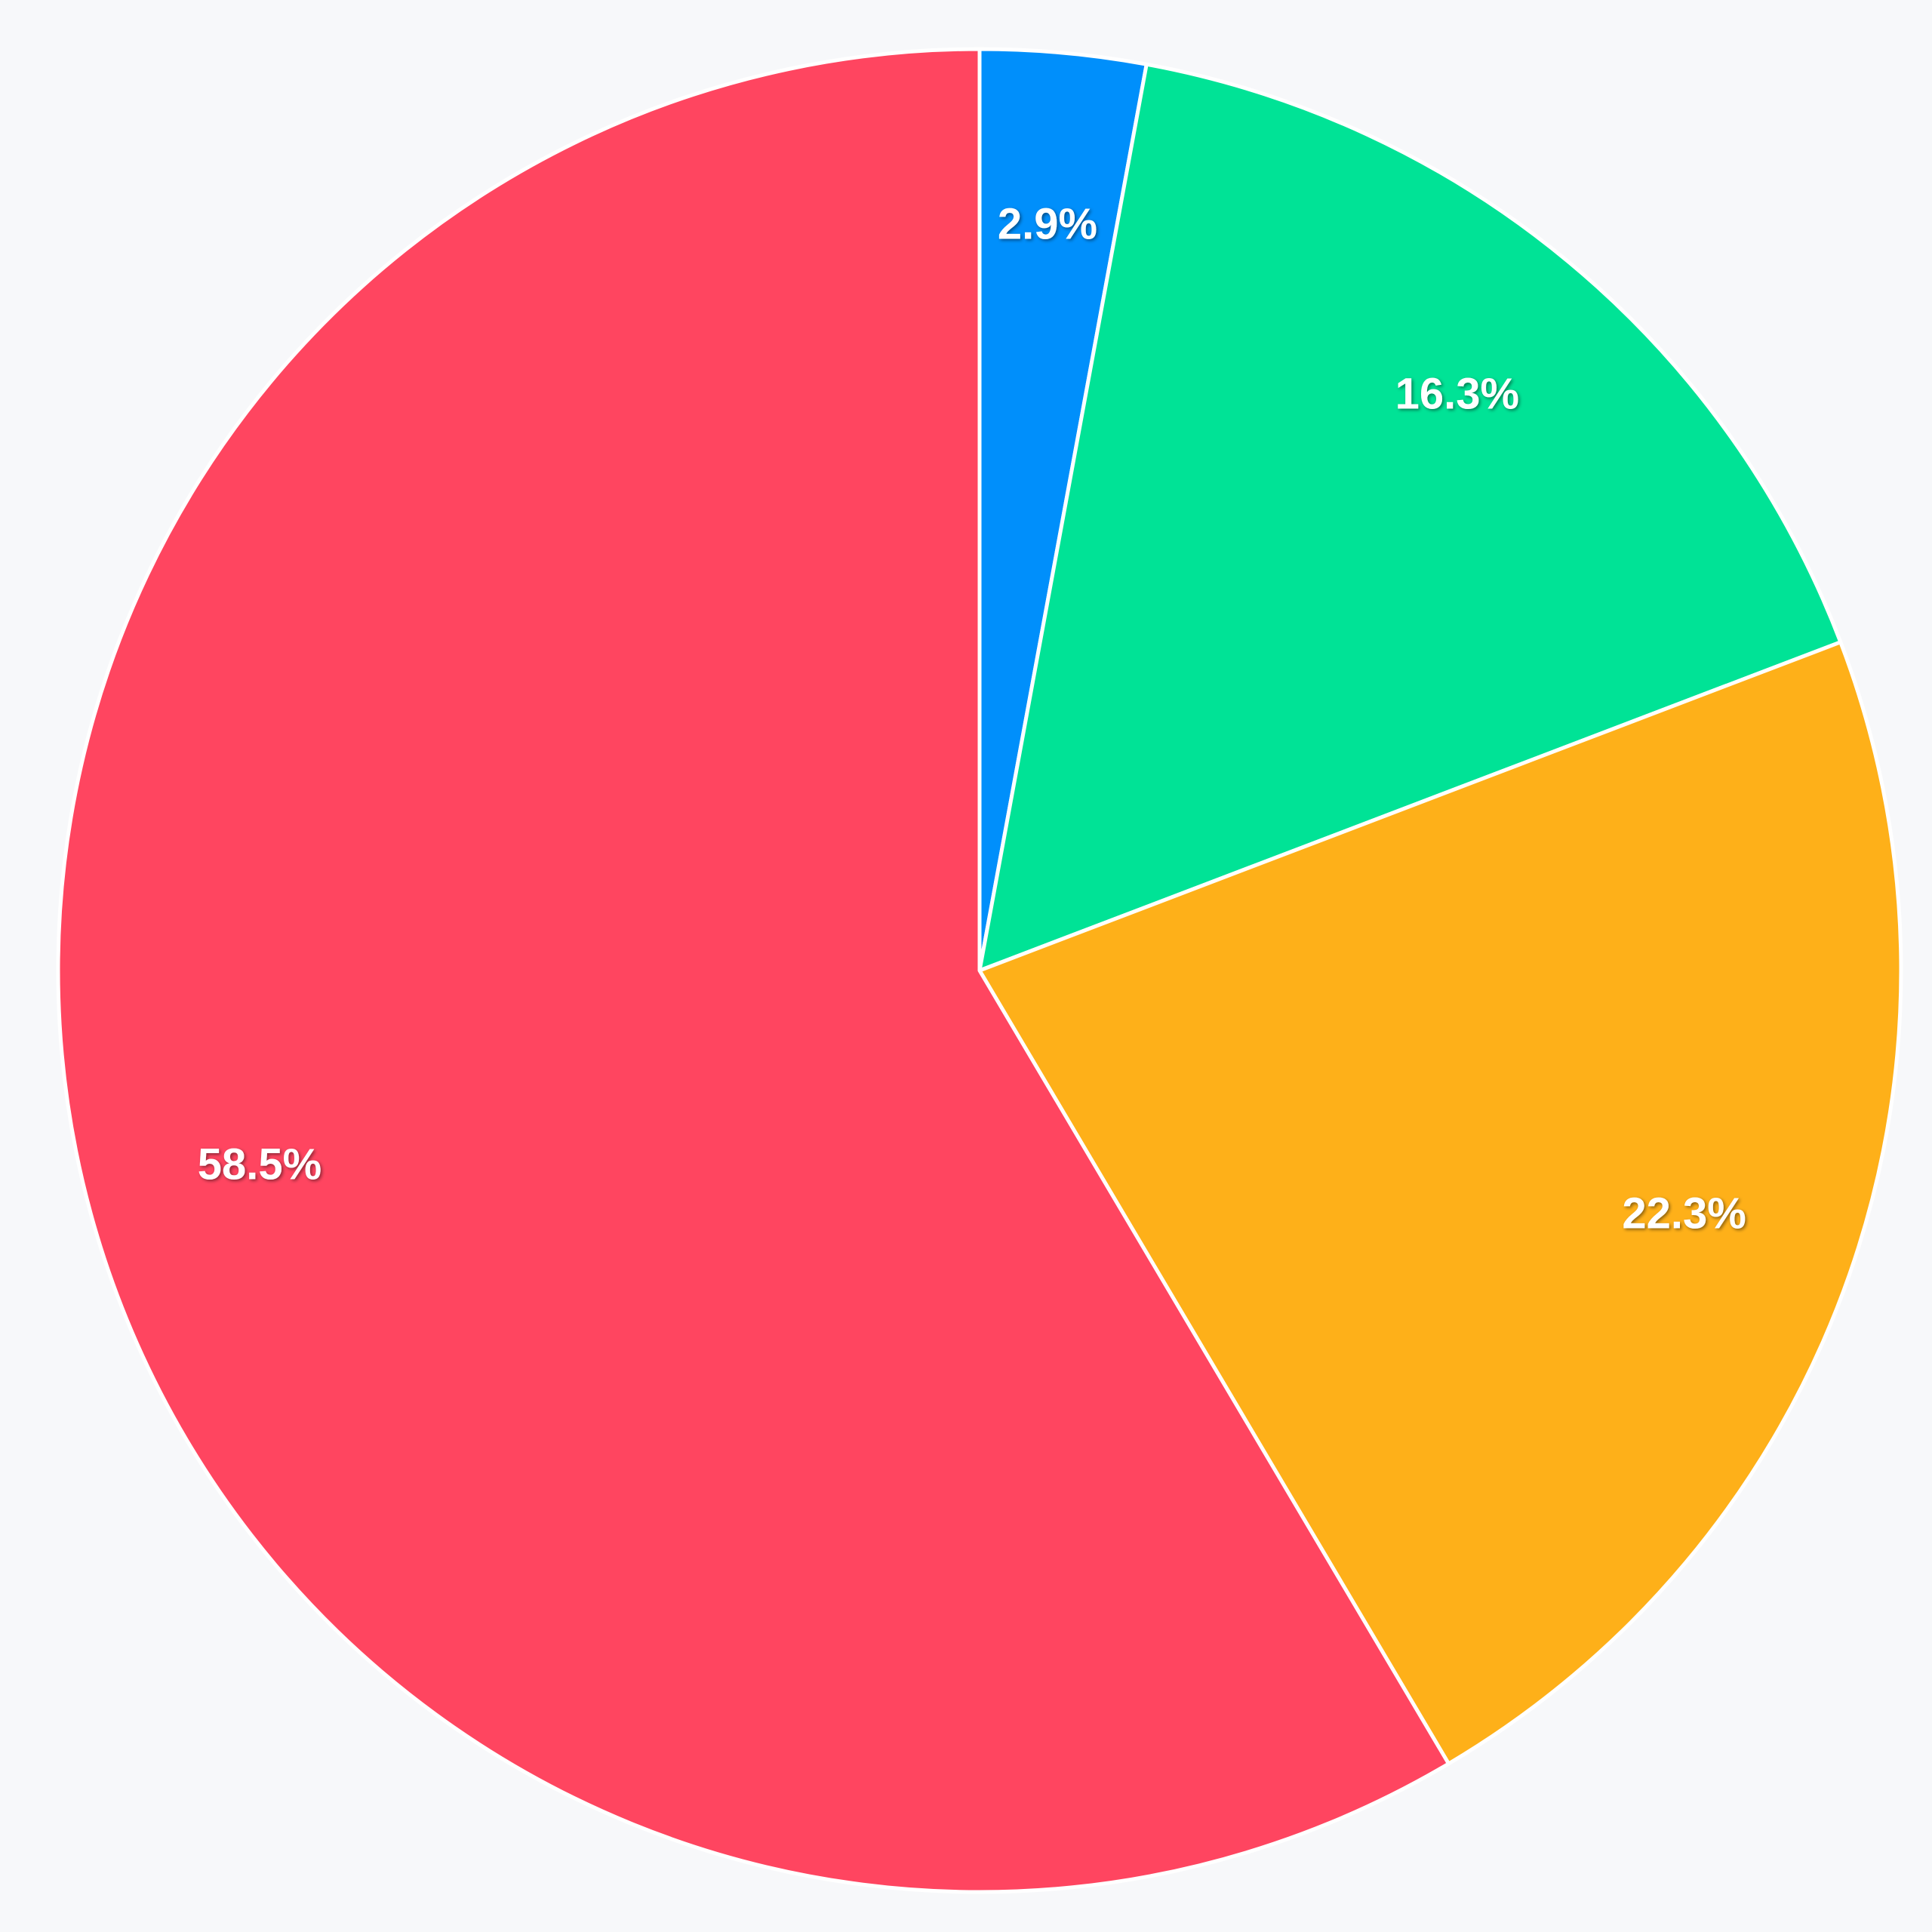 The height and width of the screenshot is (1932, 1932). What do you see at coordinates (1047, 223) in the screenshot?
I see `slice-label: 2.9%` at bounding box center [1047, 223].